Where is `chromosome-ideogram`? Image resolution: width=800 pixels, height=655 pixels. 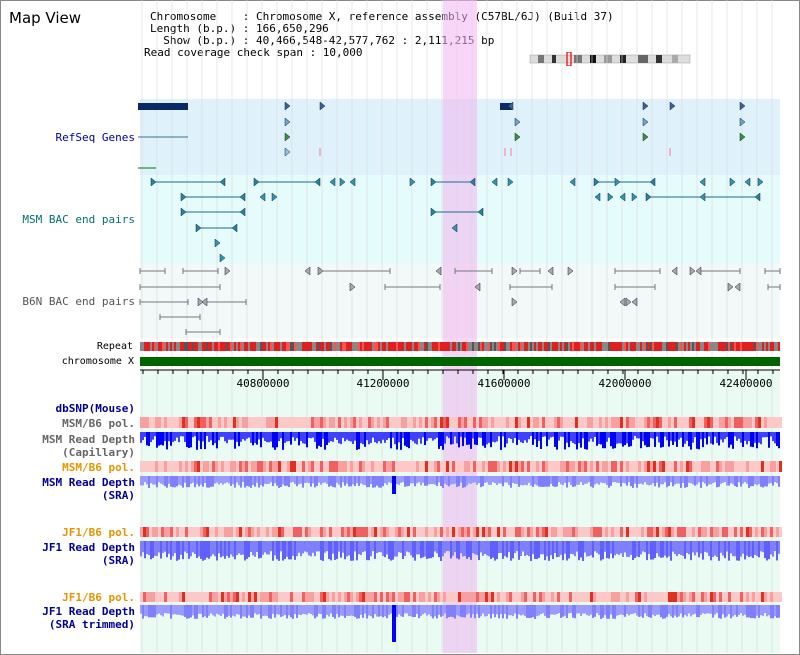
chromosome-ideogram is located at coordinates (613, 59).